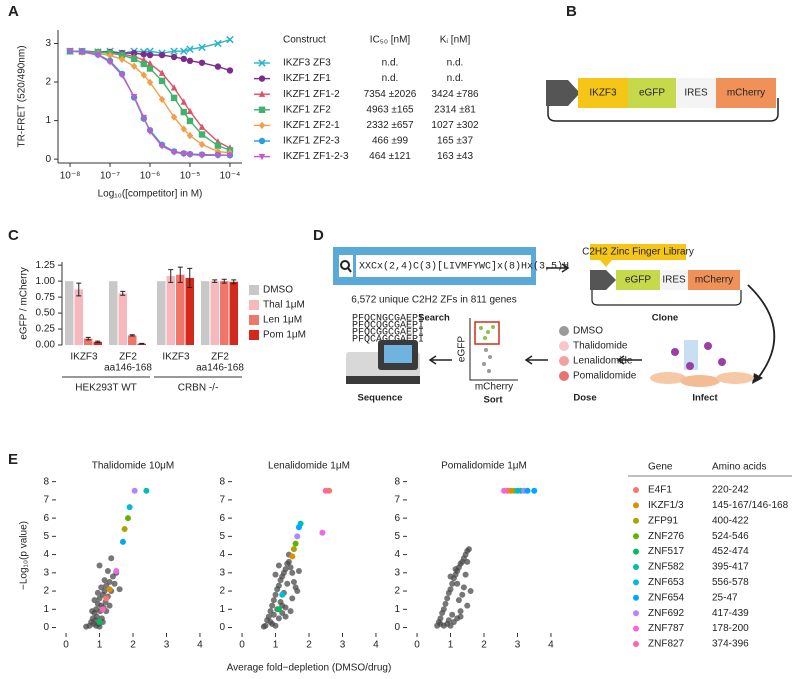  Describe the element at coordinates (462, 349) in the screenshot. I see `sort-axis-label: eGFP` at that location.